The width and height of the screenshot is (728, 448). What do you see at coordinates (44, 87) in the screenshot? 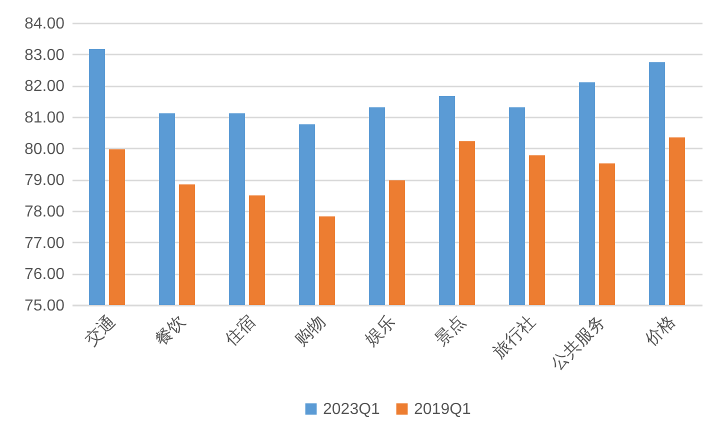
I see `y-tick-label: 82.00` at bounding box center [44, 87].